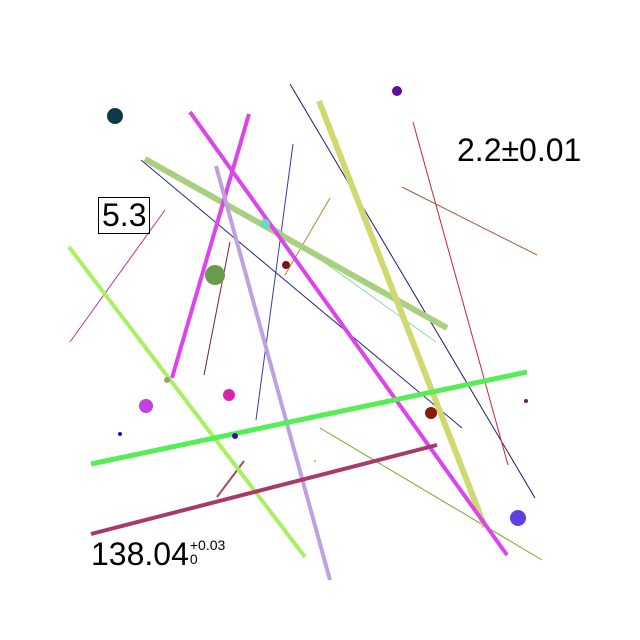 Image resolution: width=640 pixels, height=640 pixels. Describe the element at coordinates (193, 559) in the screenshot. I see `value-subscript: 0` at that location.